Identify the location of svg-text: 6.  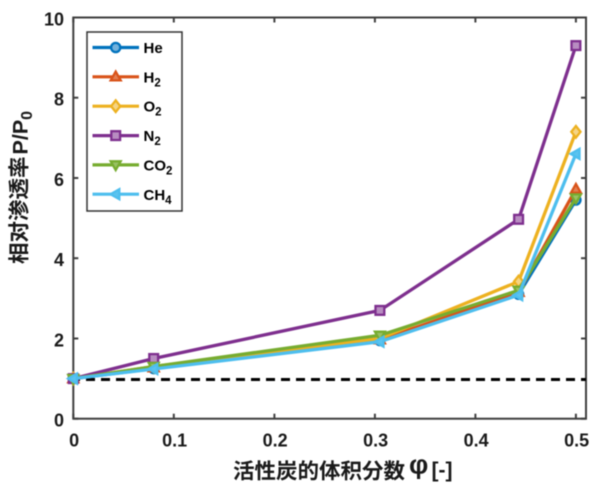
(59, 180).